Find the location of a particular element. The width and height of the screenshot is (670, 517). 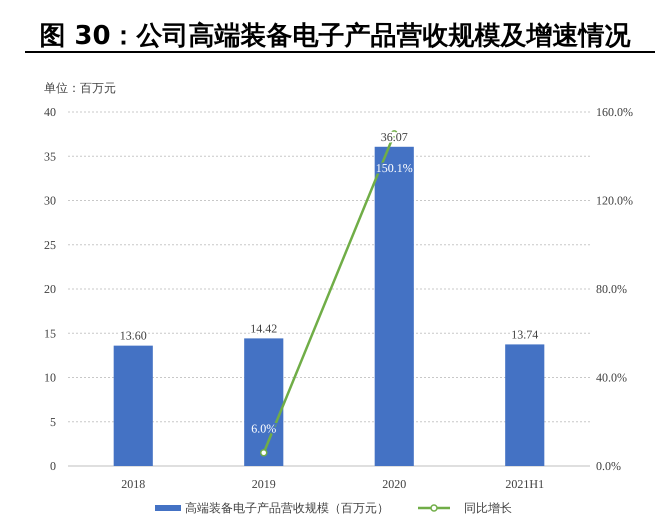

y2-tick-label: 120.0% is located at coordinates (614, 201).